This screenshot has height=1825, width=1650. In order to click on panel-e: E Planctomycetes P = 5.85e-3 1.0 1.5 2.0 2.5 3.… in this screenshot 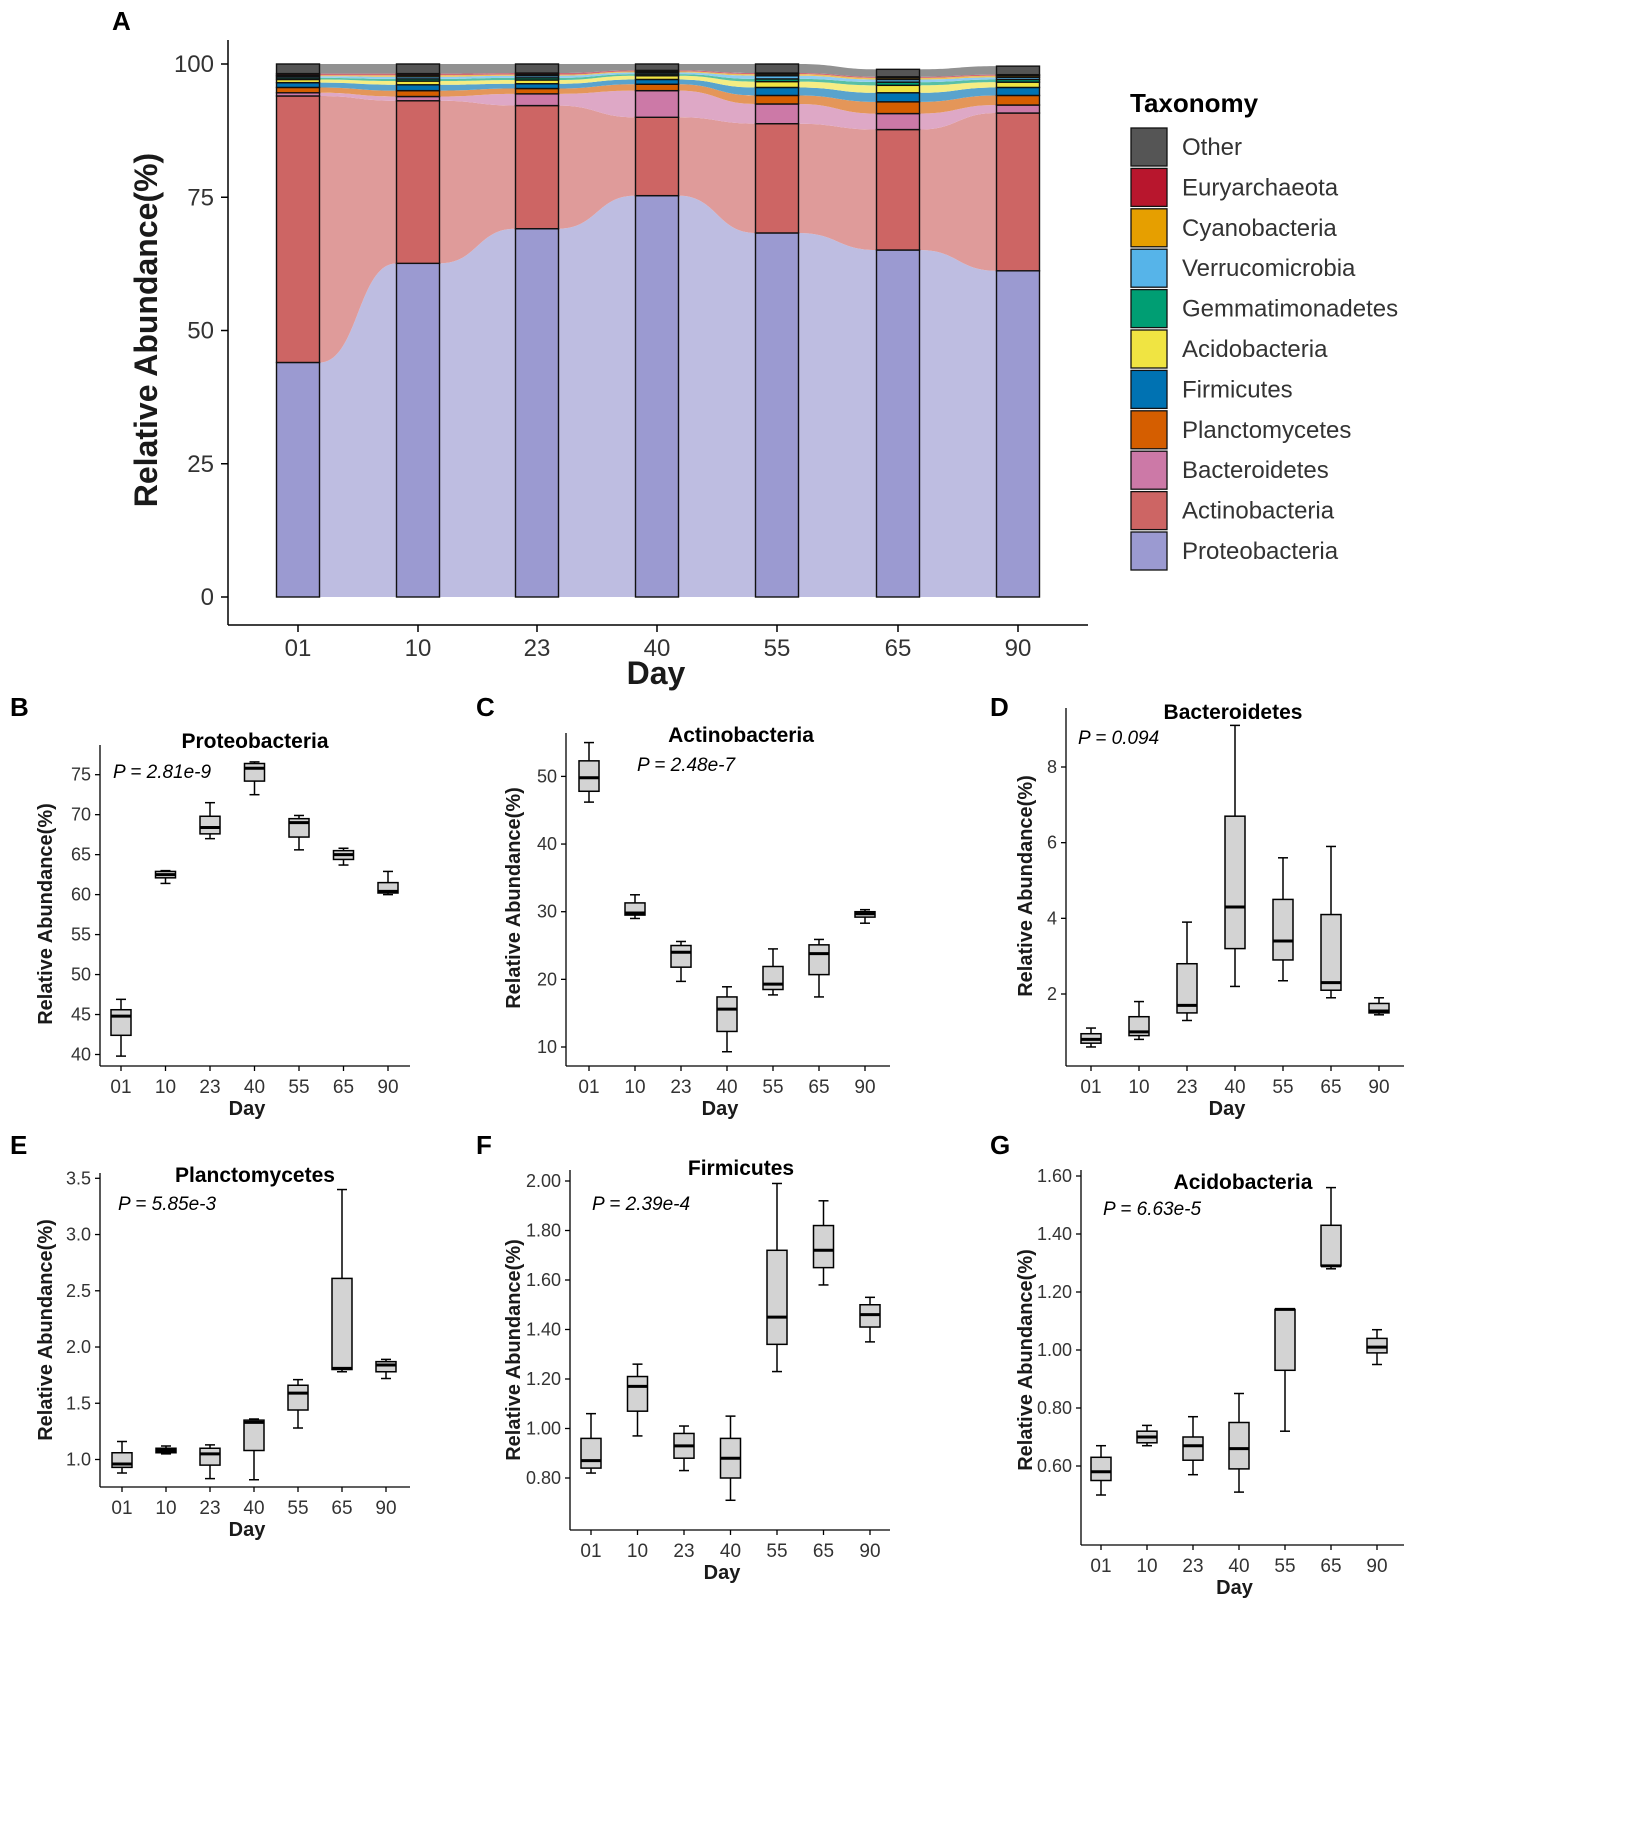, I will do `click(210, 1335)`.